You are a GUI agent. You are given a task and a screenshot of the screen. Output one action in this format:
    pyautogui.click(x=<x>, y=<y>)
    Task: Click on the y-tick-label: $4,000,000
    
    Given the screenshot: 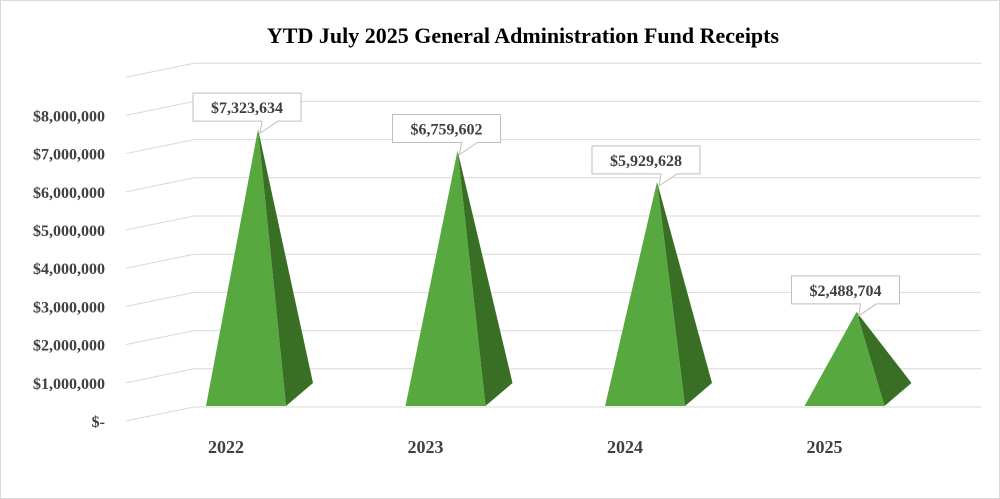 What is the action you would take?
    pyautogui.click(x=69, y=269)
    